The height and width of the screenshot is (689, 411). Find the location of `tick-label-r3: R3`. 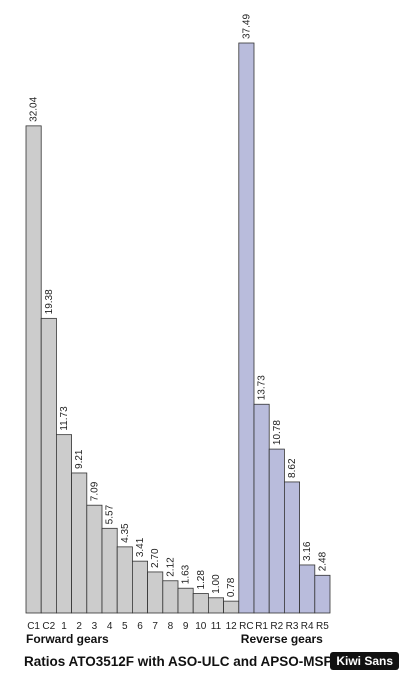

tick-label-r3: R3 is located at coordinates (292, 626).